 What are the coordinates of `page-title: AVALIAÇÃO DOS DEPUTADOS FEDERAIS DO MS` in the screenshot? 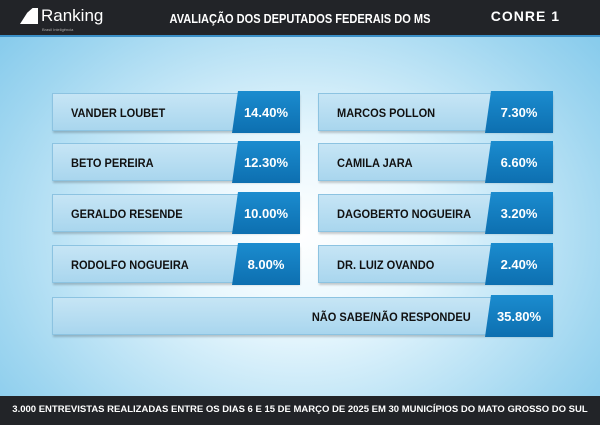 It's located at (300, 18).